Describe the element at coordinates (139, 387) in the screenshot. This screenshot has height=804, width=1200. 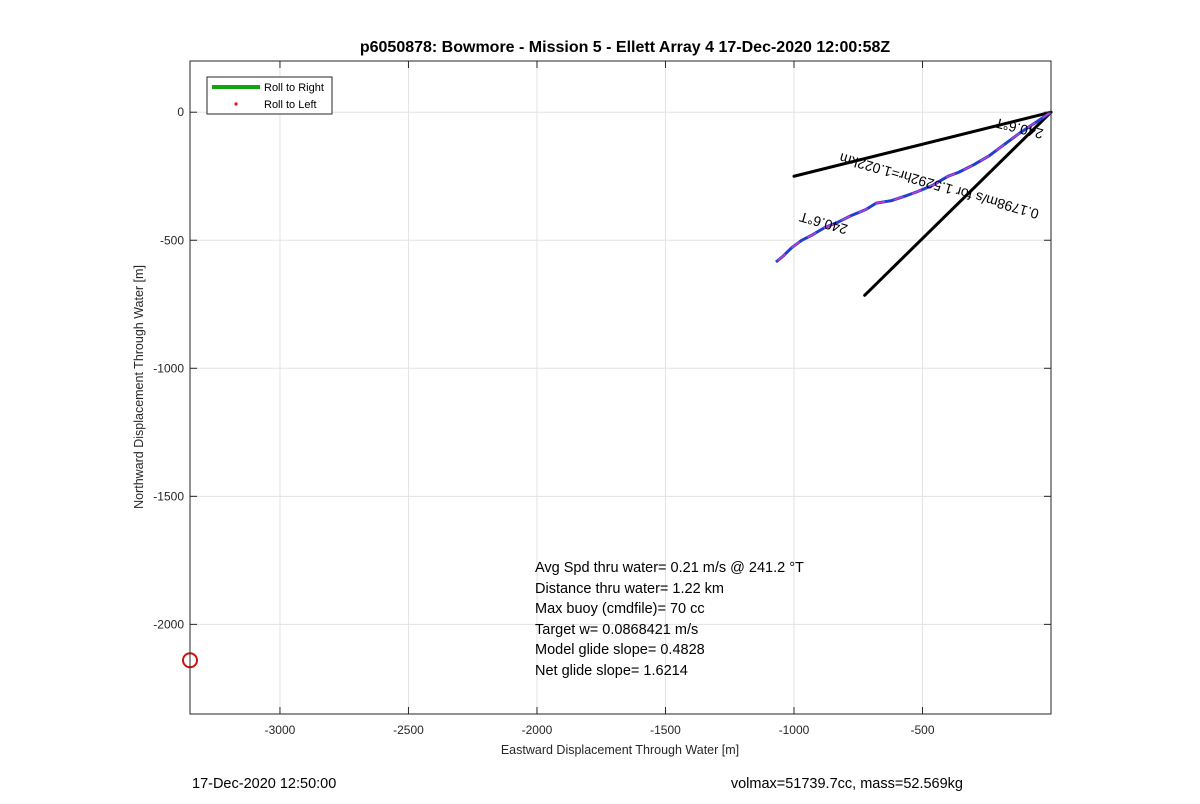
I see `y-axis-label: Northward Displacement Through Water [m]` at that location.